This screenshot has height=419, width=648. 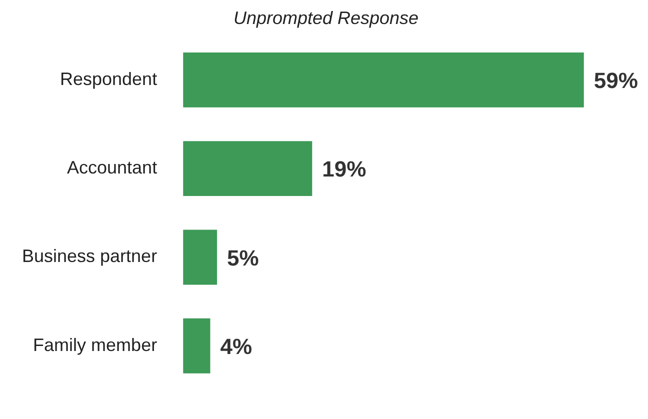 What do you see at coordinates (109, 78) in the screenshot?
I see `y-tick-label: Respondent` at bounding box center [109, 78].